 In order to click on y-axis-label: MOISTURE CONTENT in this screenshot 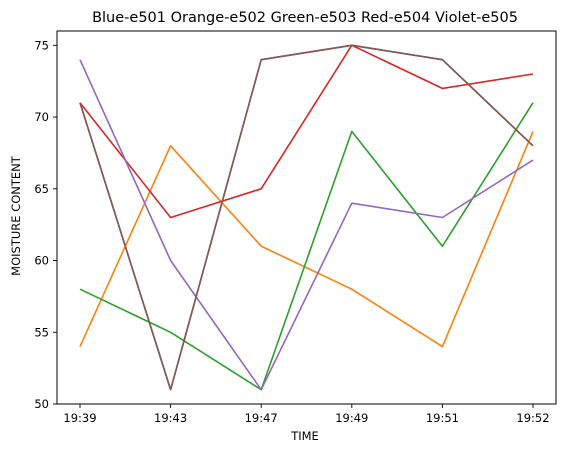, I will do `click(16, 215)`.